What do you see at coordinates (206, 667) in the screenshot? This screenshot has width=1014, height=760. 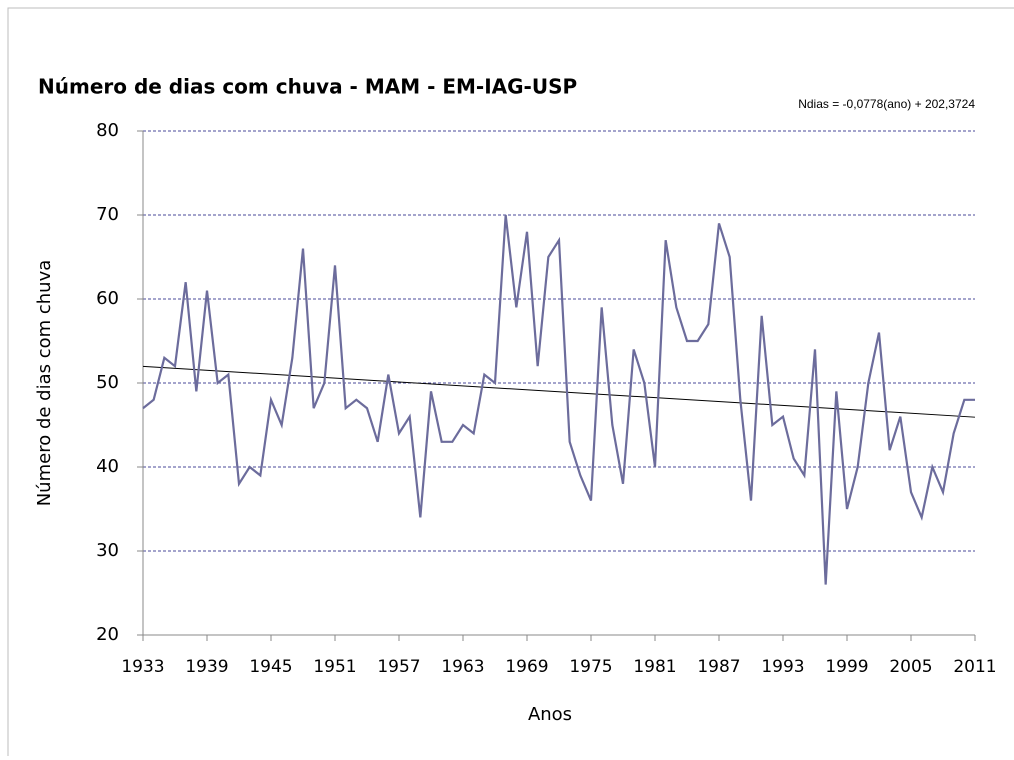 I see `x-tick-label: 1939` at bounding box center [206, 667].